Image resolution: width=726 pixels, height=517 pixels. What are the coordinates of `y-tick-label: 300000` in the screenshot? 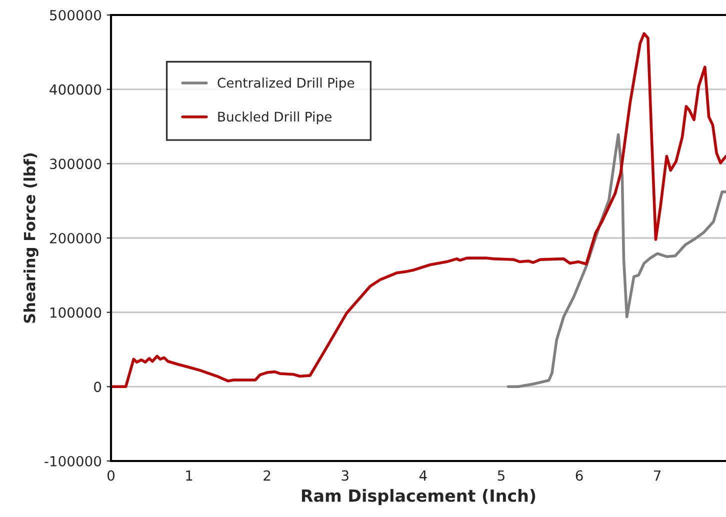 It's located at (76, 164).